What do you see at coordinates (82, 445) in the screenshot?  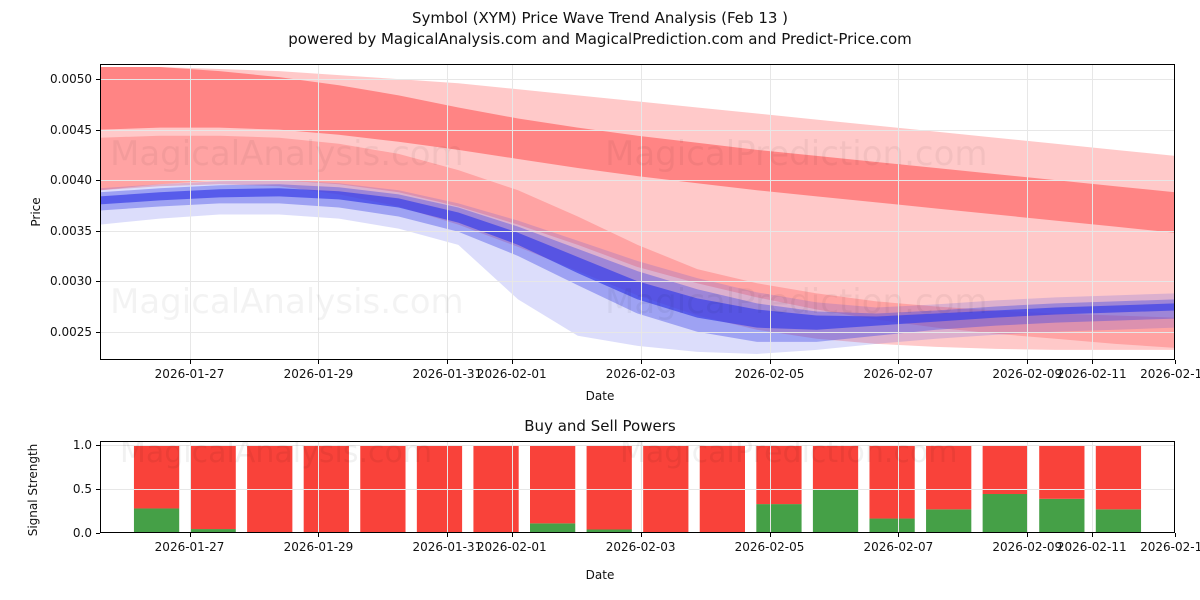 I see `y-tick-label: 1.0` at bounding box center [82, 445].